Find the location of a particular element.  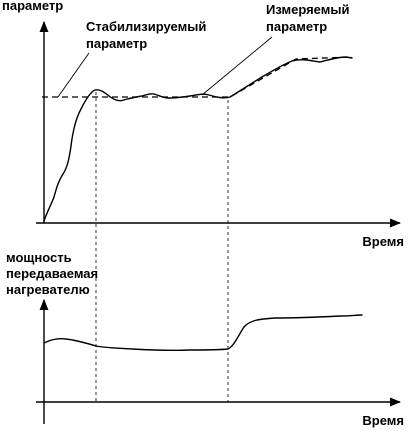

svg-text:мощность передаваемая: мощность передаваемая нагревателю is located at coordinates (54, 273).